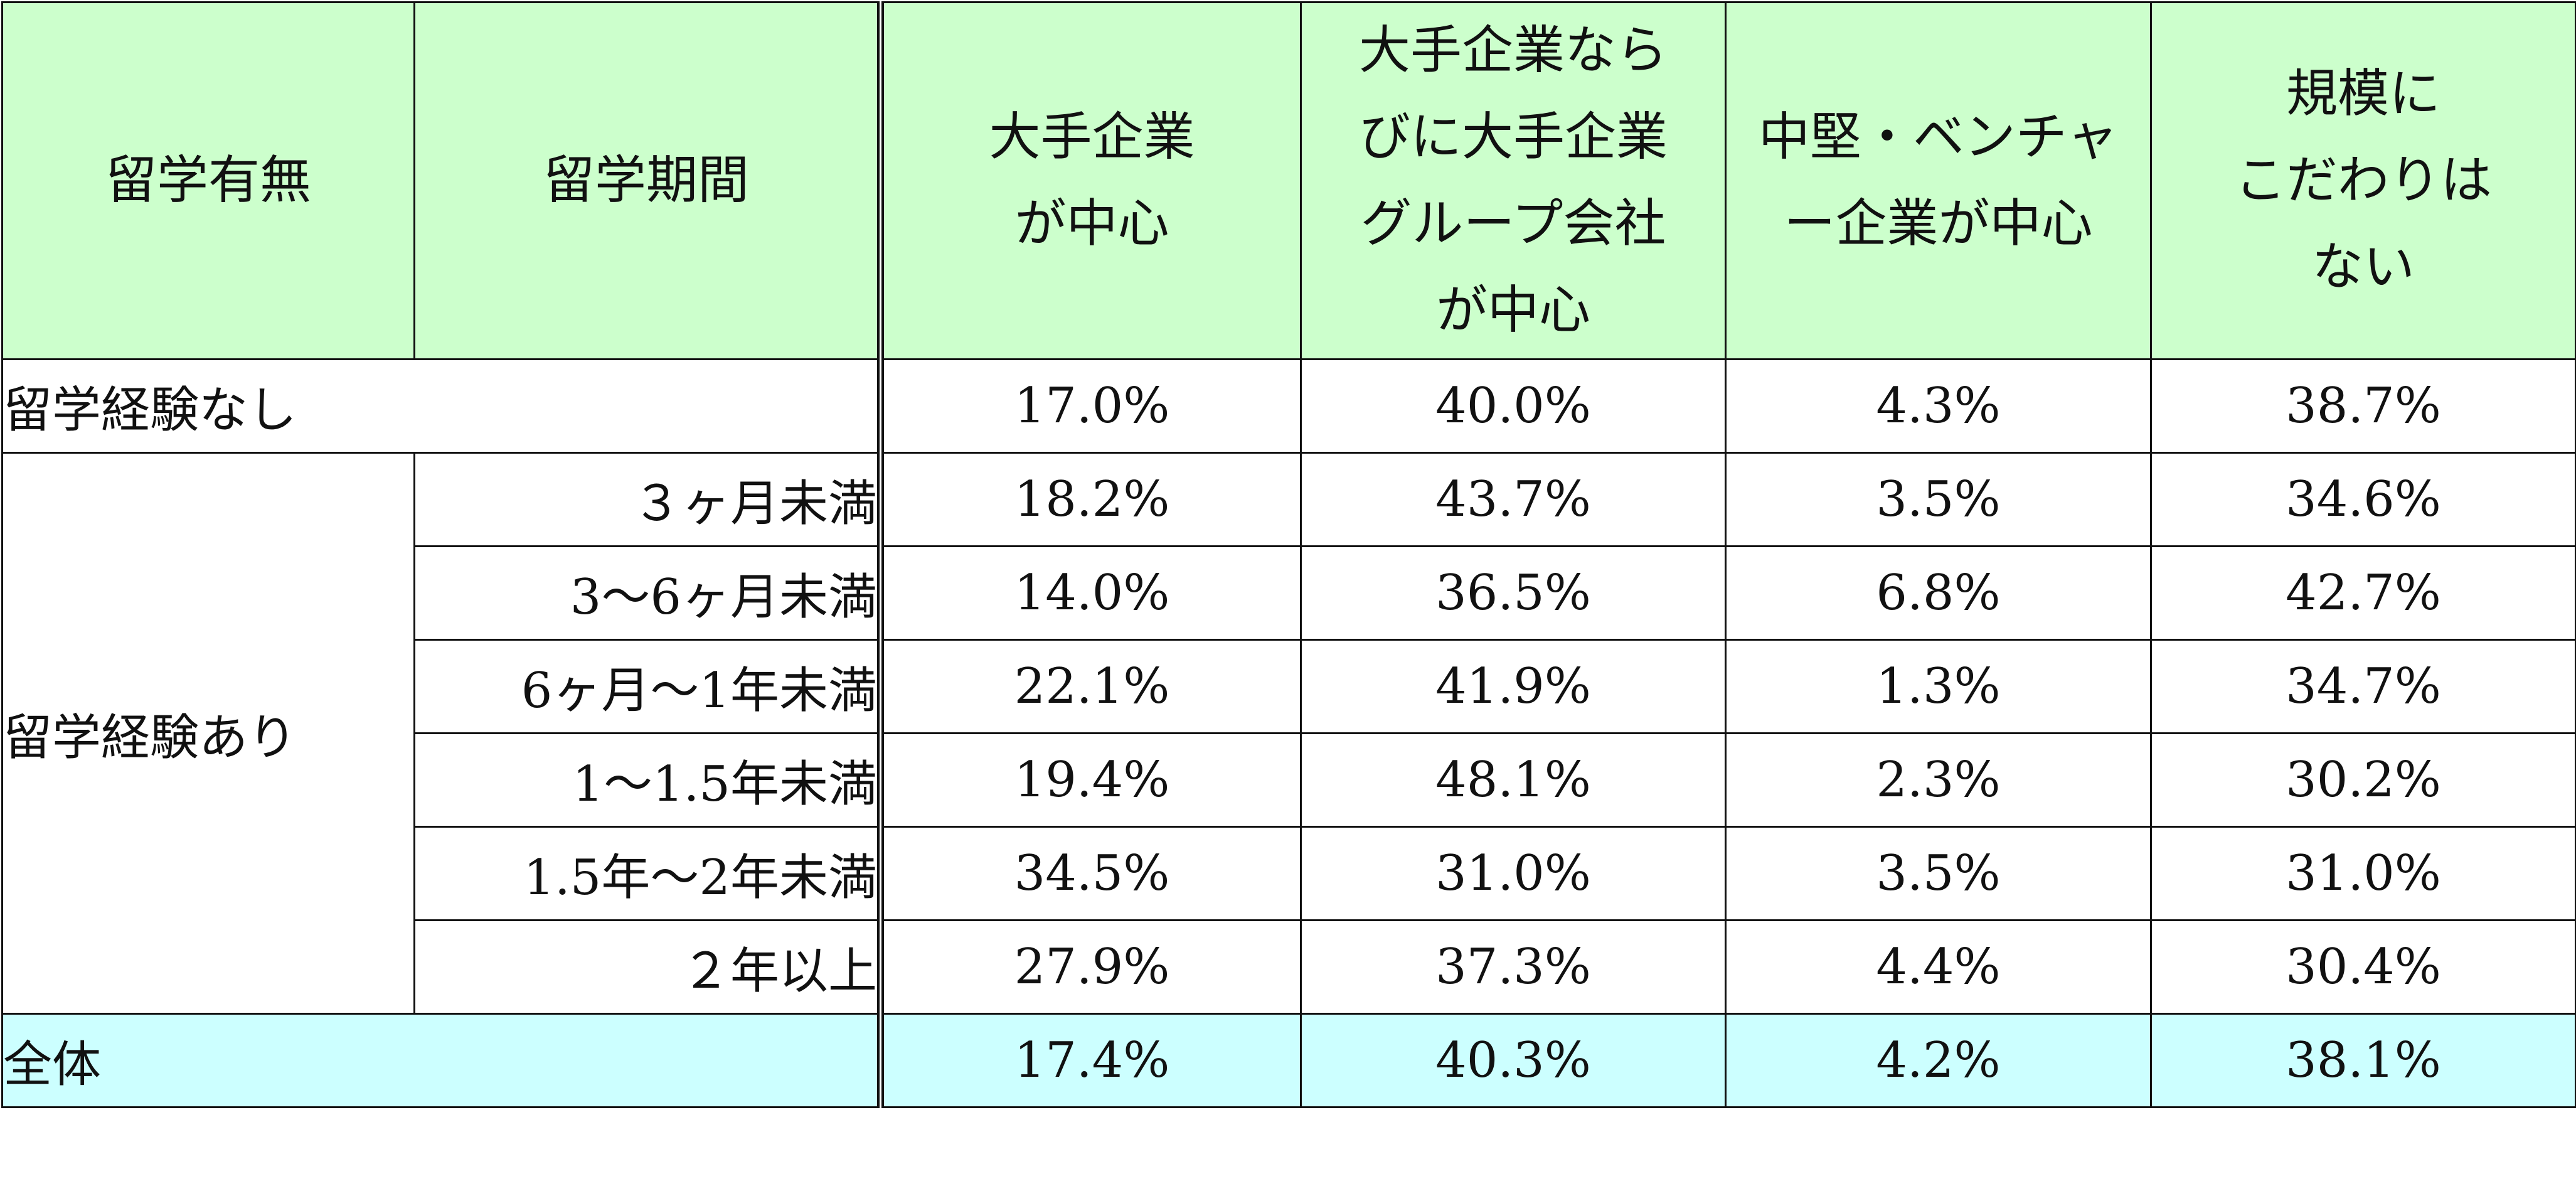 The width and height of the screenshot is (2576, 1191). Describe the element at coordinates (1513, 780) in the screenshot. I see `cell-value: 48.1%` at that location.